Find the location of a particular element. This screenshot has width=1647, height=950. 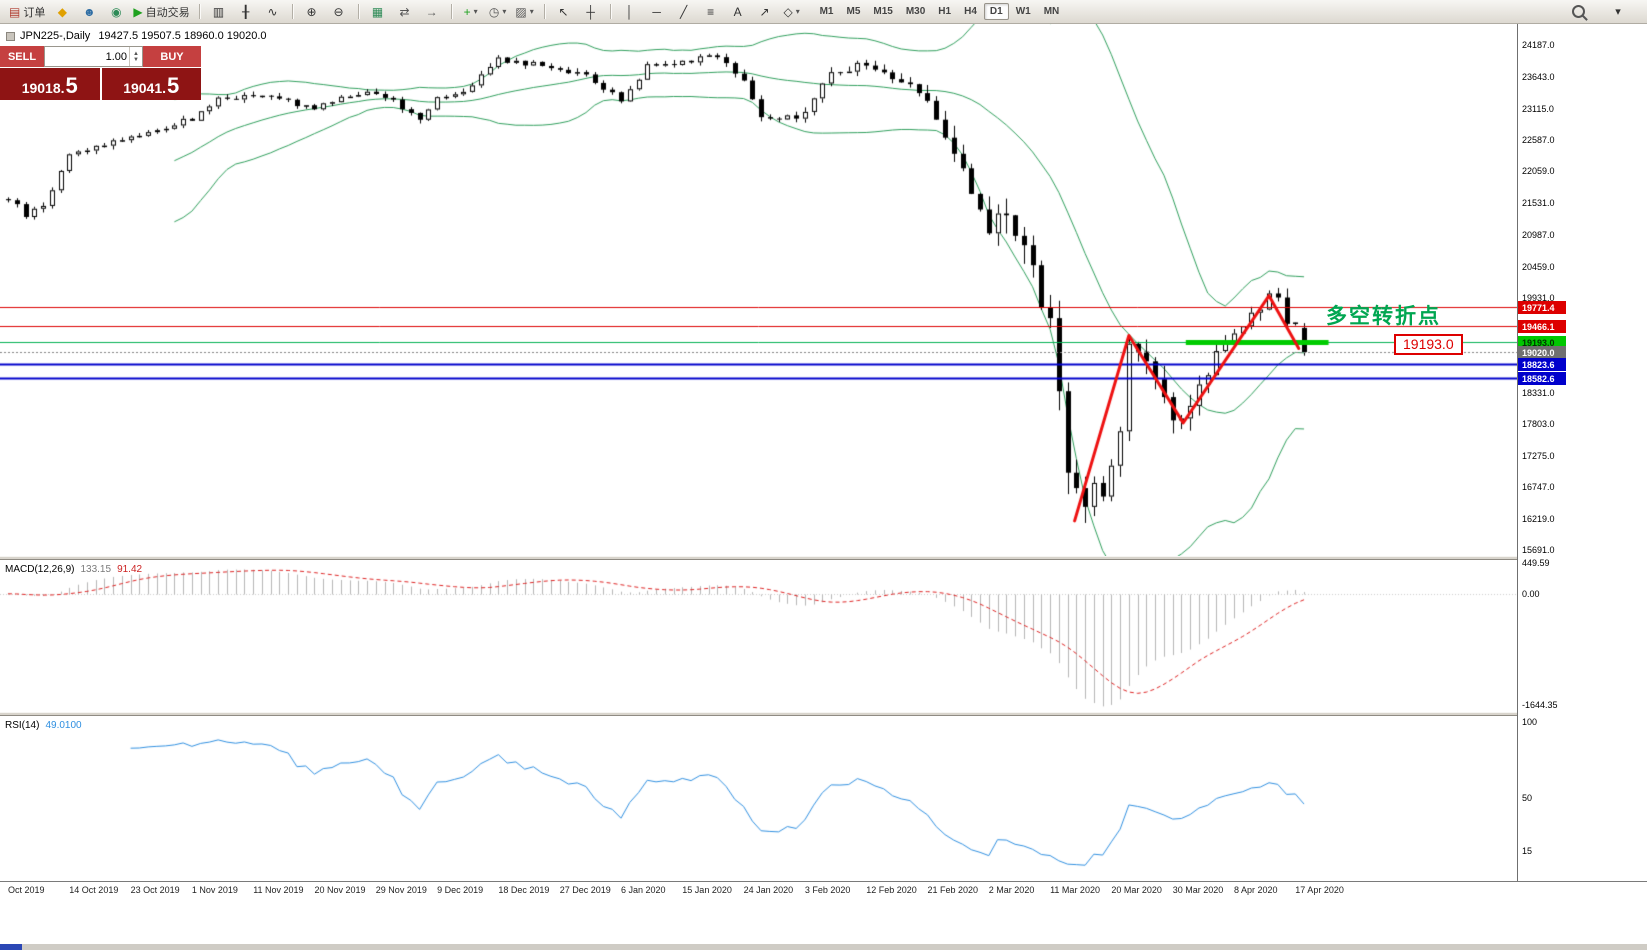

chevron-down-icon: ▾ is located at coordinates (531, 11).